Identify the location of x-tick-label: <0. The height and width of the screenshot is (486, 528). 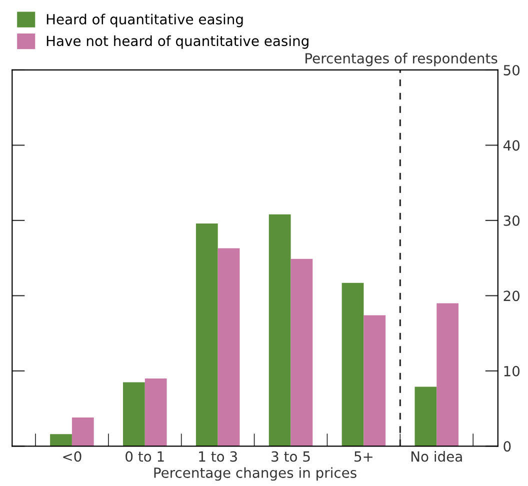
(72, 456).